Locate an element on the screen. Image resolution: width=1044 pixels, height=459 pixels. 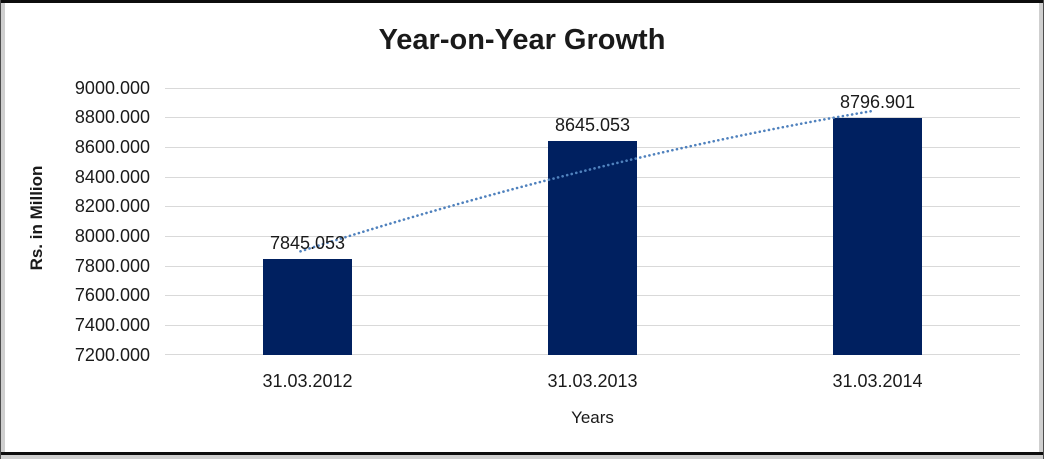
frame-border-bottom-shadow is located at coordinates (522, 457).